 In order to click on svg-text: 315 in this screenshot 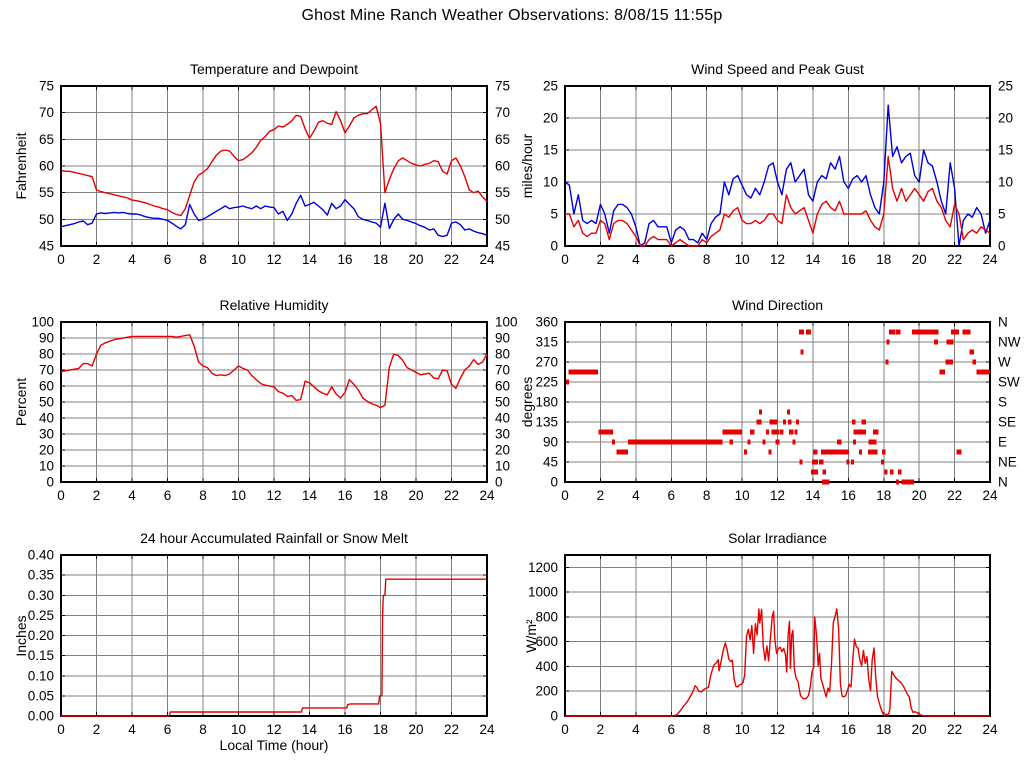, I will do `click(546, 342)`.